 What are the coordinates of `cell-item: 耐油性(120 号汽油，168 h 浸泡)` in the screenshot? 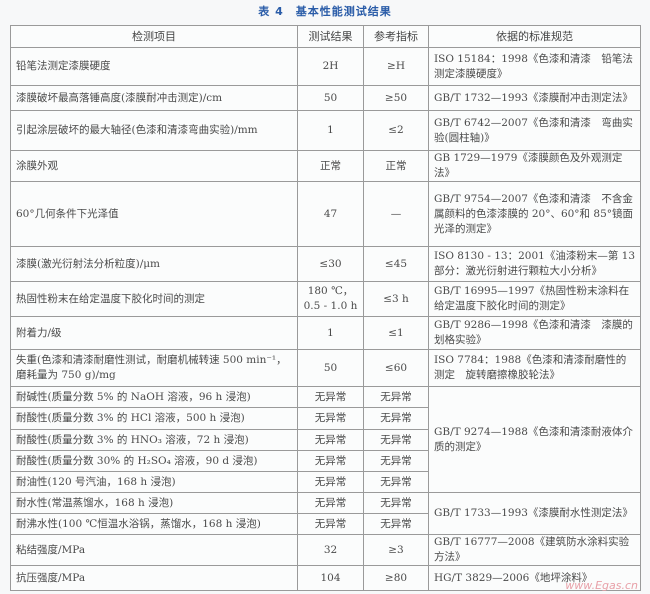 It's located at (154, 482).